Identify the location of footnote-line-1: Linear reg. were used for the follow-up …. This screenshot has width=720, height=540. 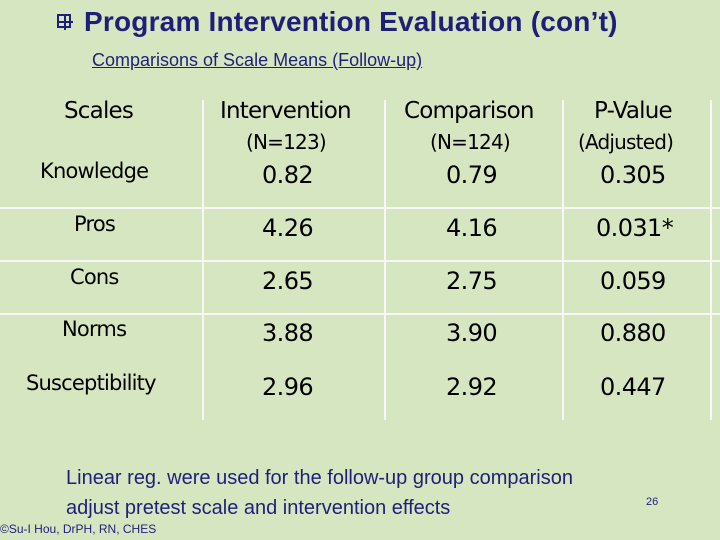
(319, 478).